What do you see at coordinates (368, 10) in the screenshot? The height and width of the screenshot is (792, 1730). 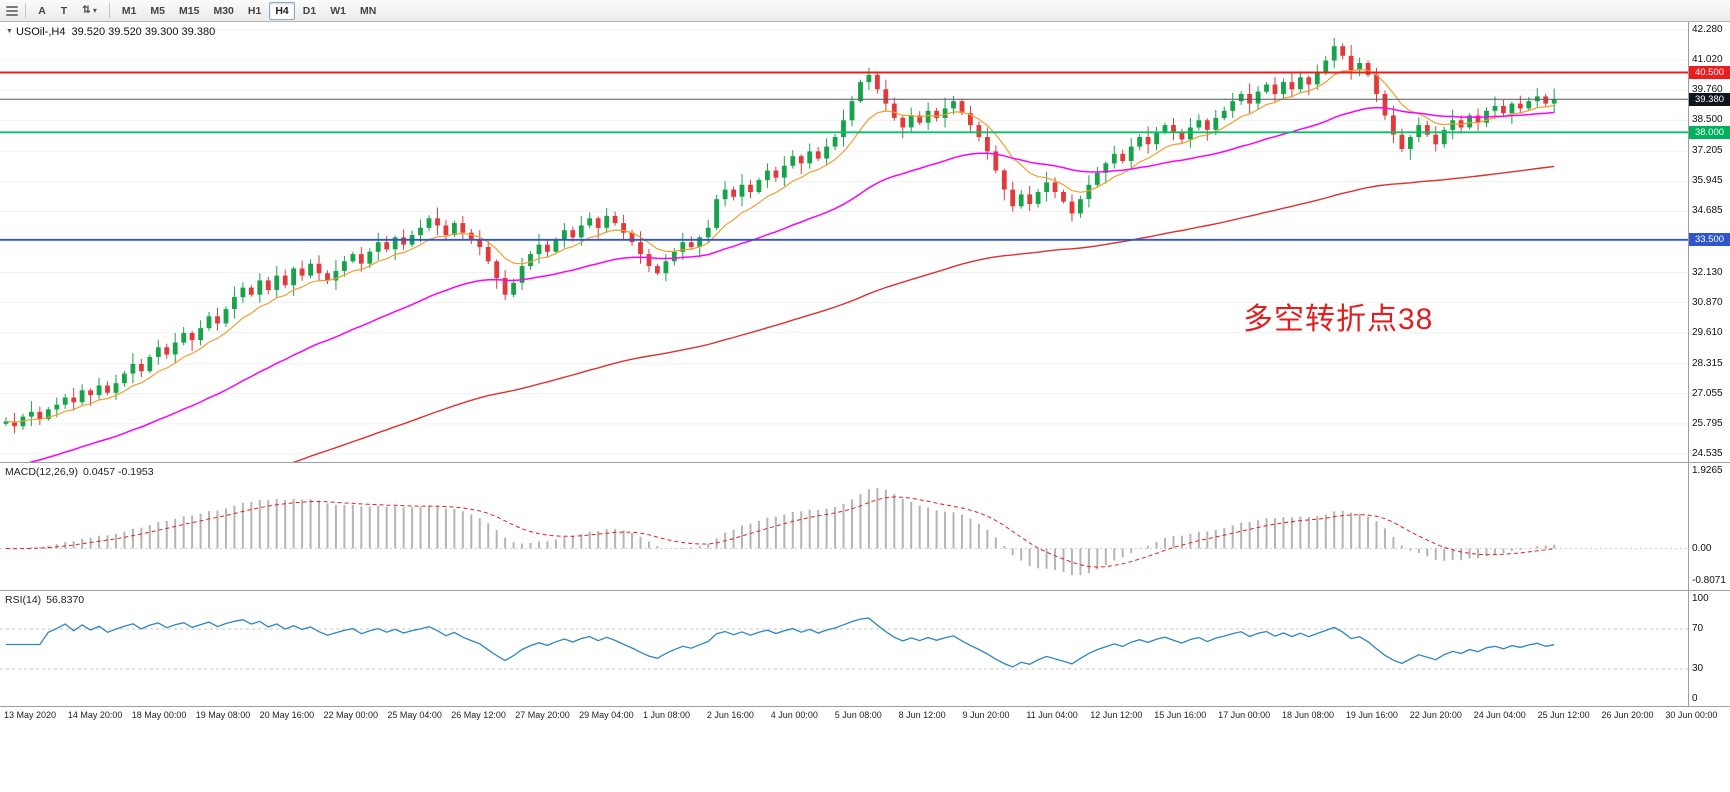 I see `timeframe-button-mn: MN` at bounding box center [368, 10].